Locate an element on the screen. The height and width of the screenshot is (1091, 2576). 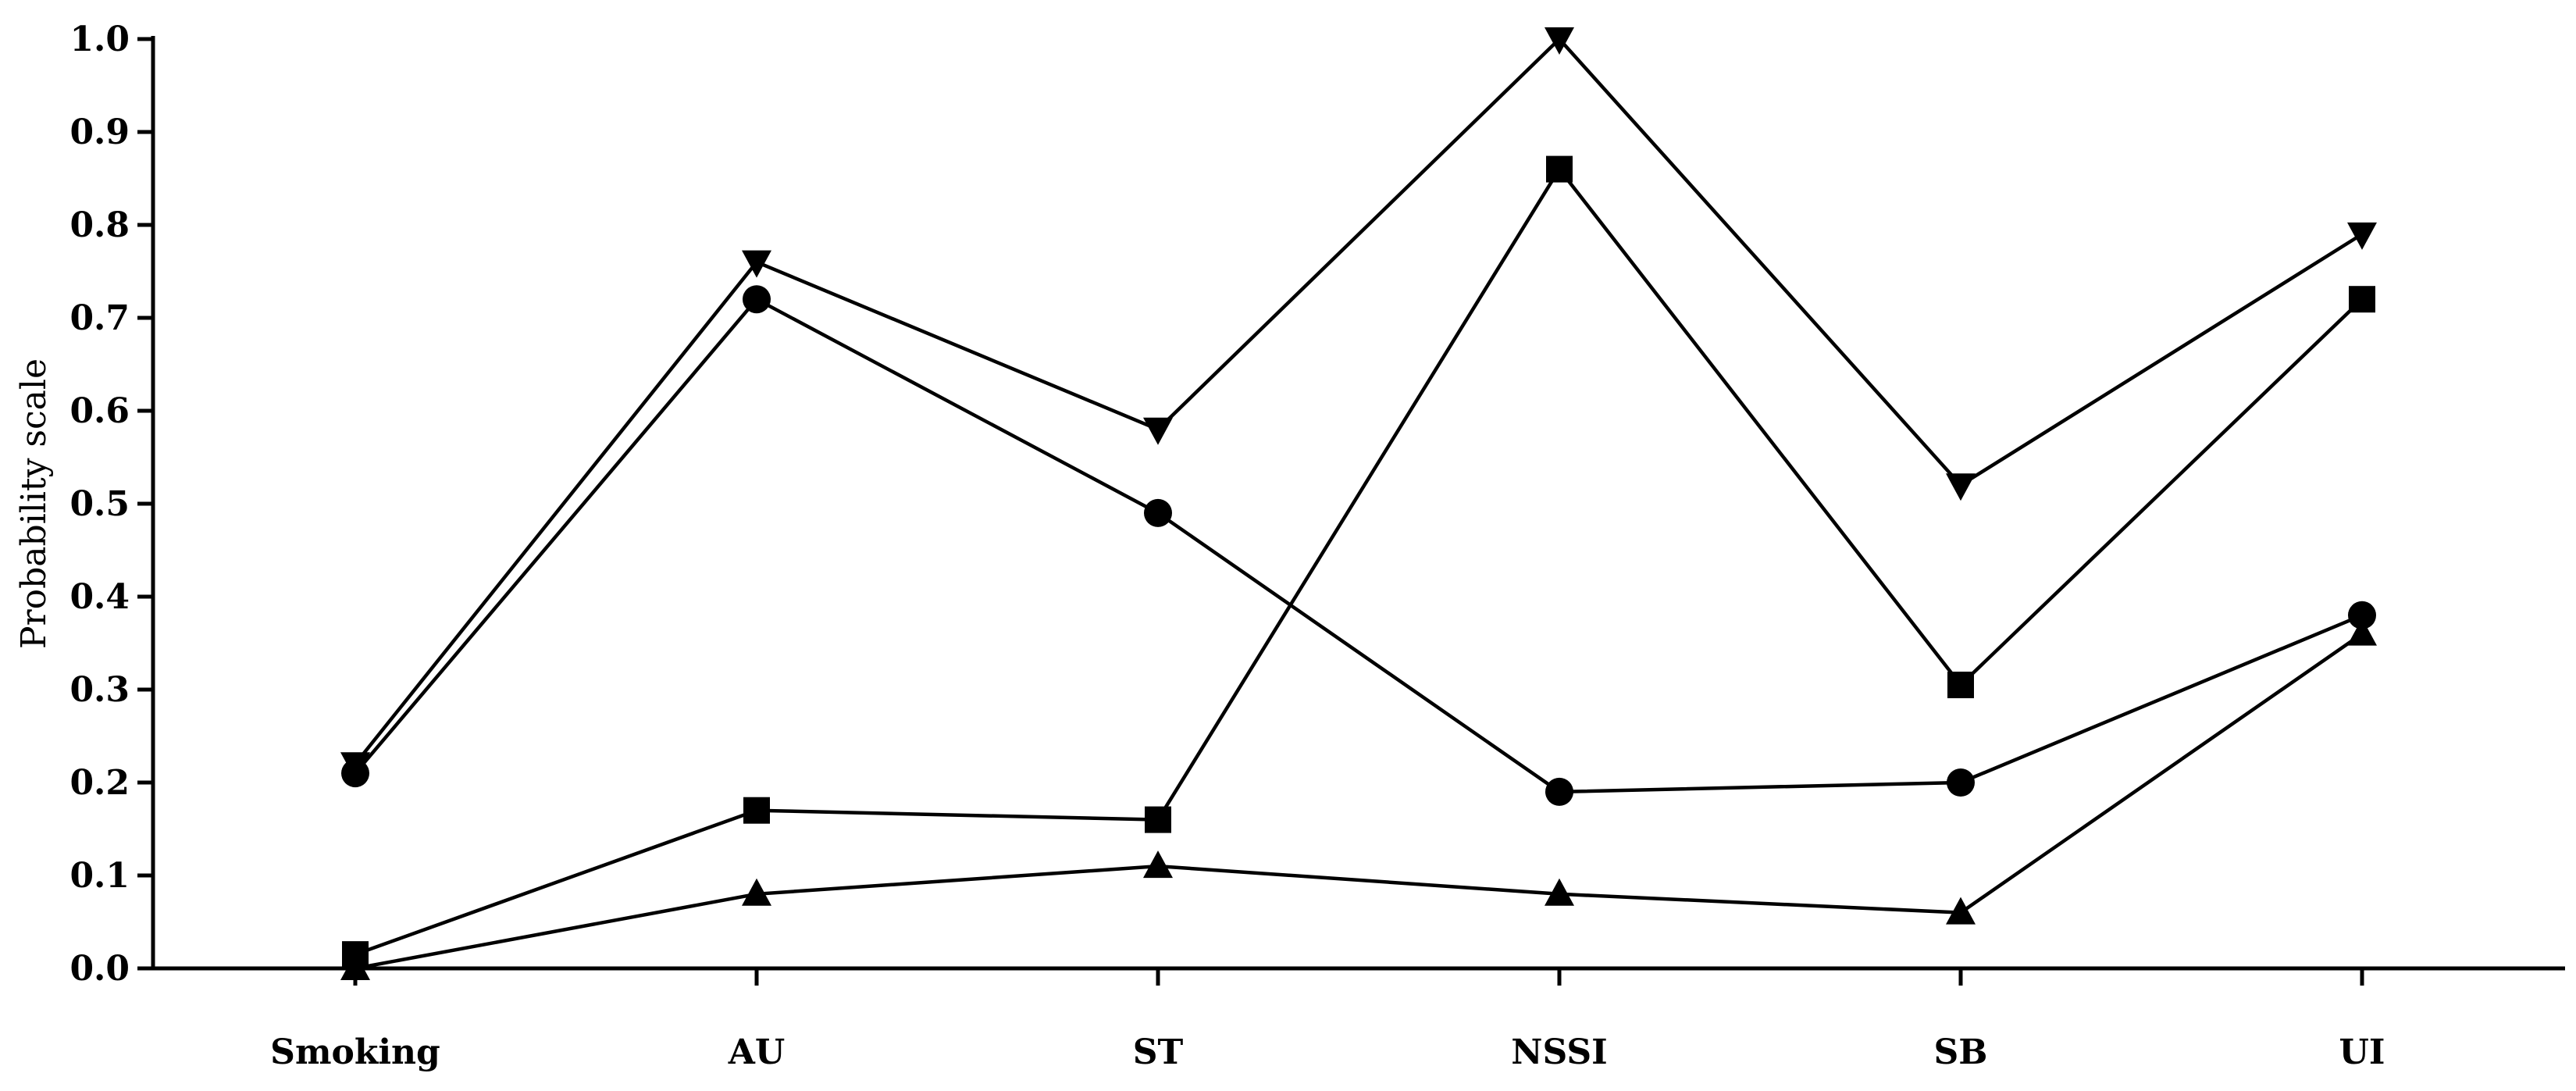
y-tick-label: 0.0 is located at coordinates (99, 969).